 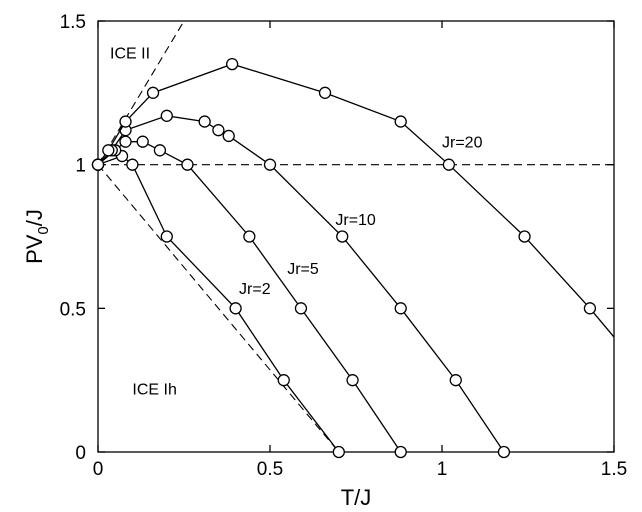 I want to click on x-tick-label: 0.5, so click(x=270, y=469).